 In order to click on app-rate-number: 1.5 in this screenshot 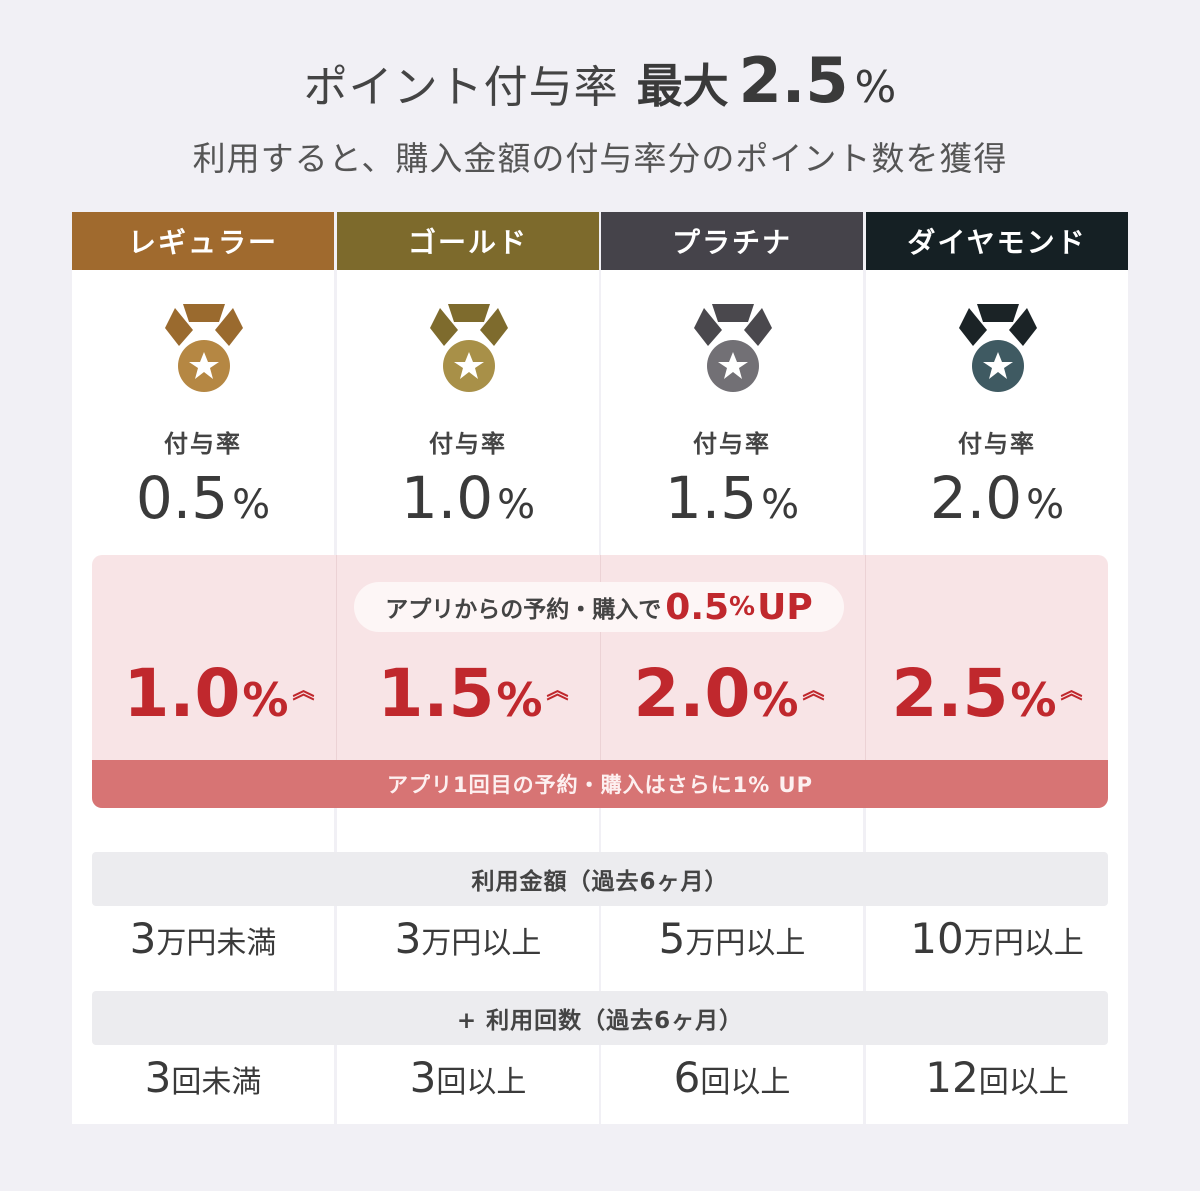, I will do `click(436, 693)`.